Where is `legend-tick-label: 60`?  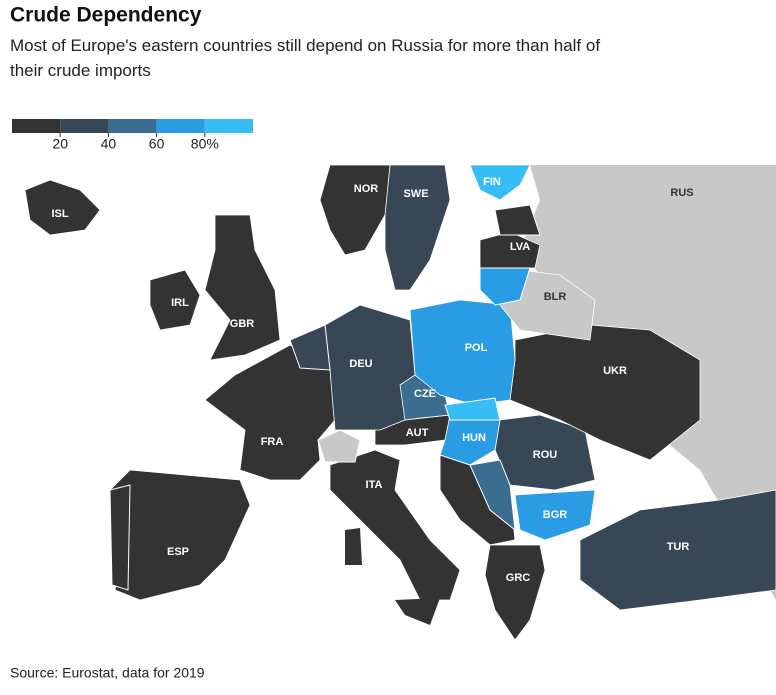
legend-tick-label: 60 is located at coordinates (157, 144).